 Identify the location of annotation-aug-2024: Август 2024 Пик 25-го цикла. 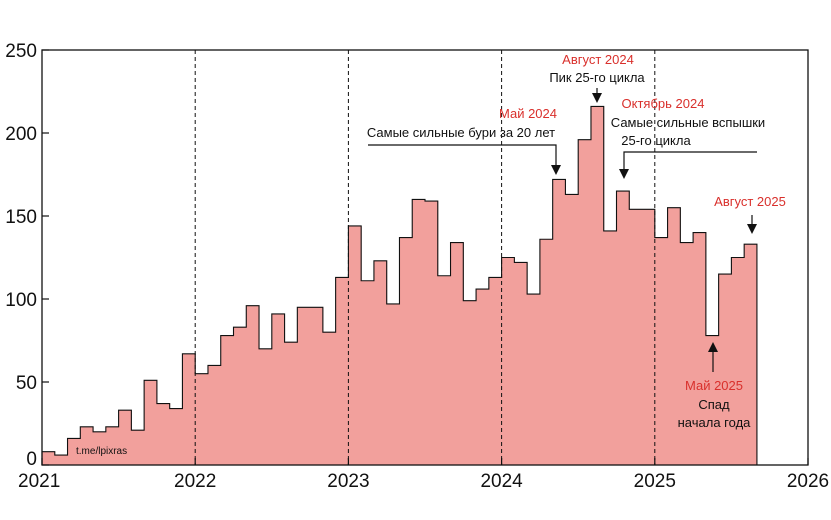
(597, 77).